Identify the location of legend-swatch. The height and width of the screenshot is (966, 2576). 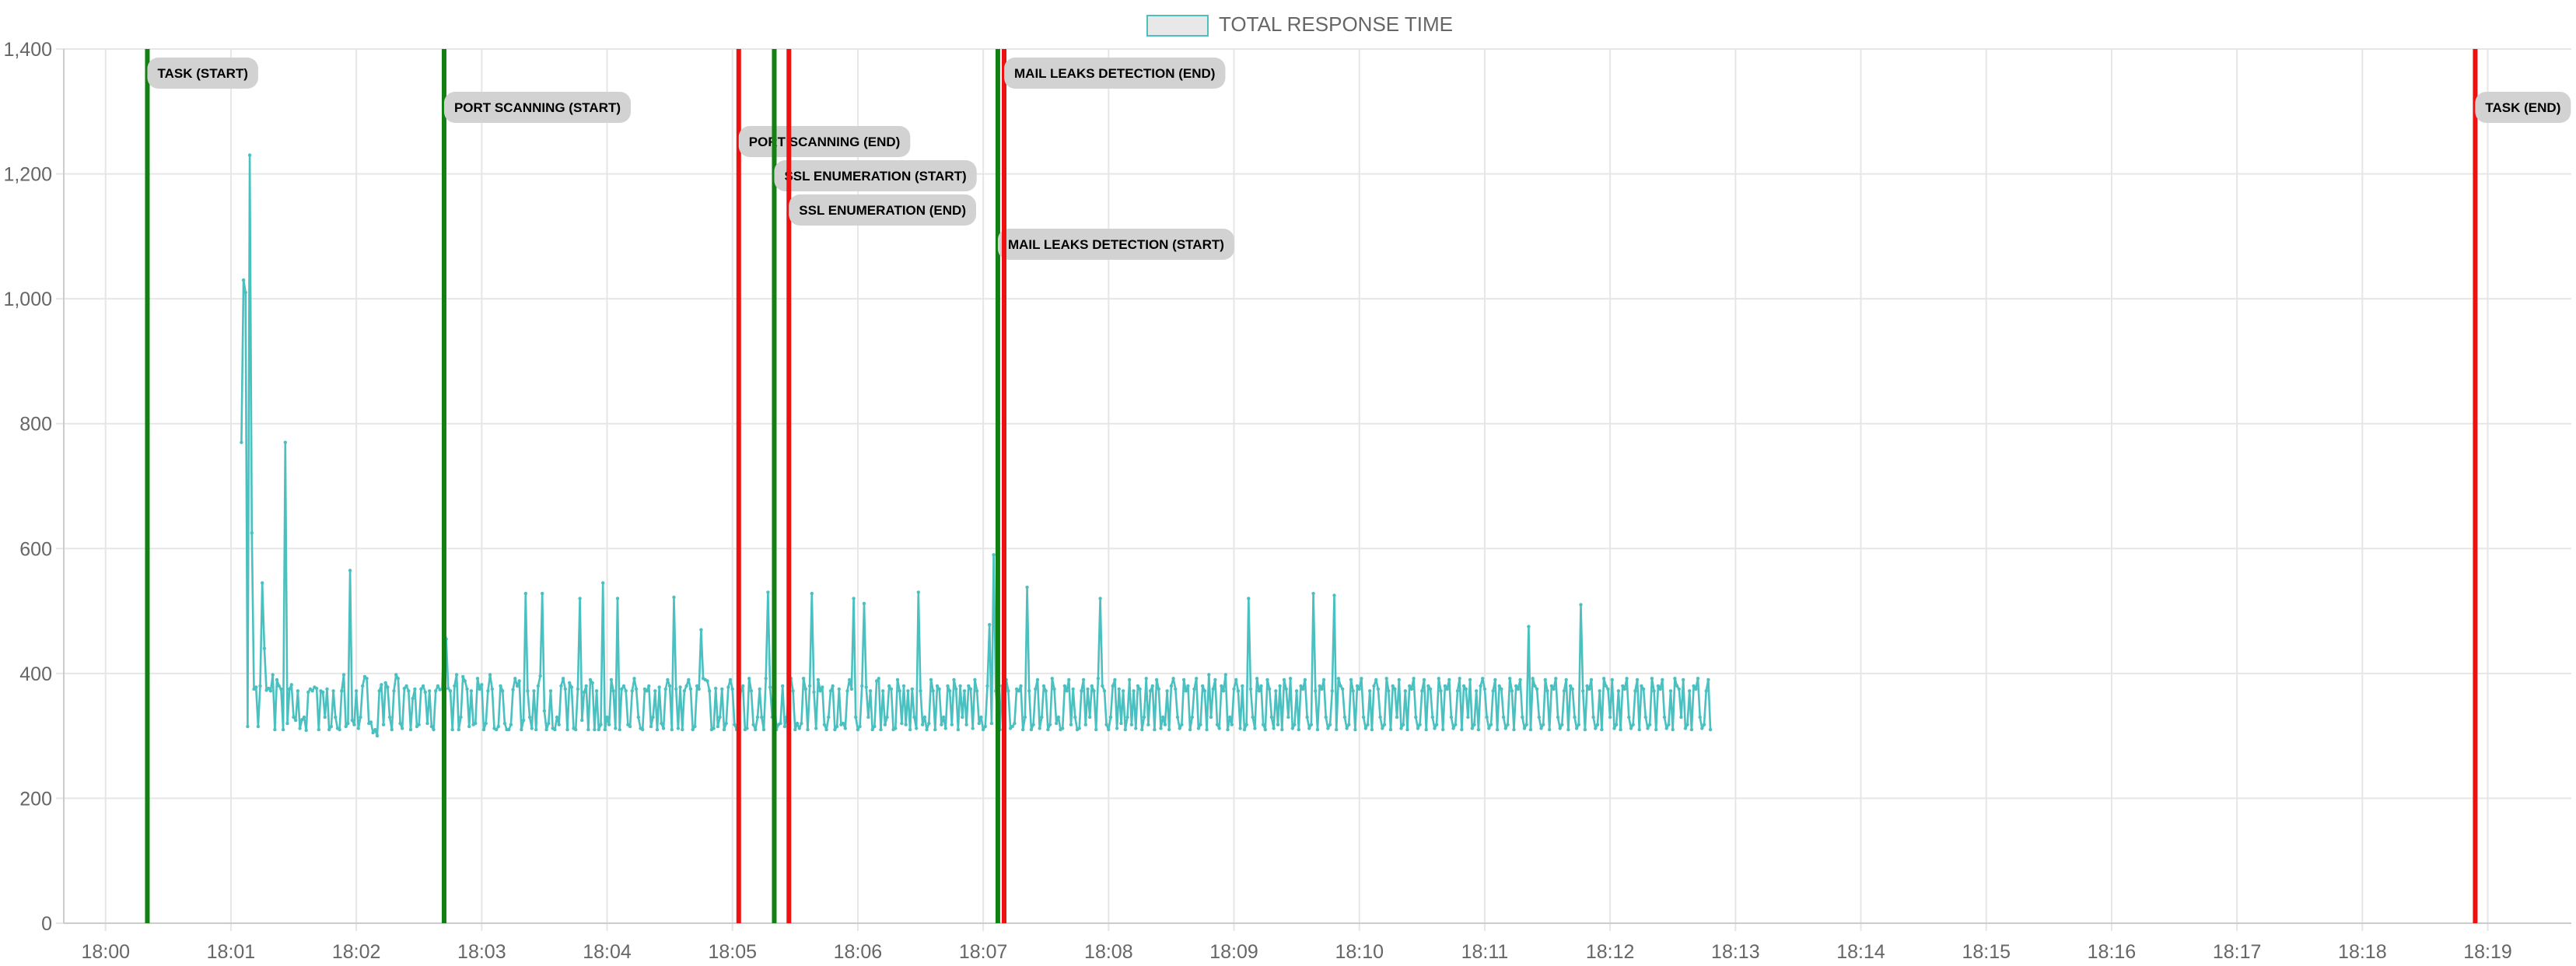
(1178, 26).